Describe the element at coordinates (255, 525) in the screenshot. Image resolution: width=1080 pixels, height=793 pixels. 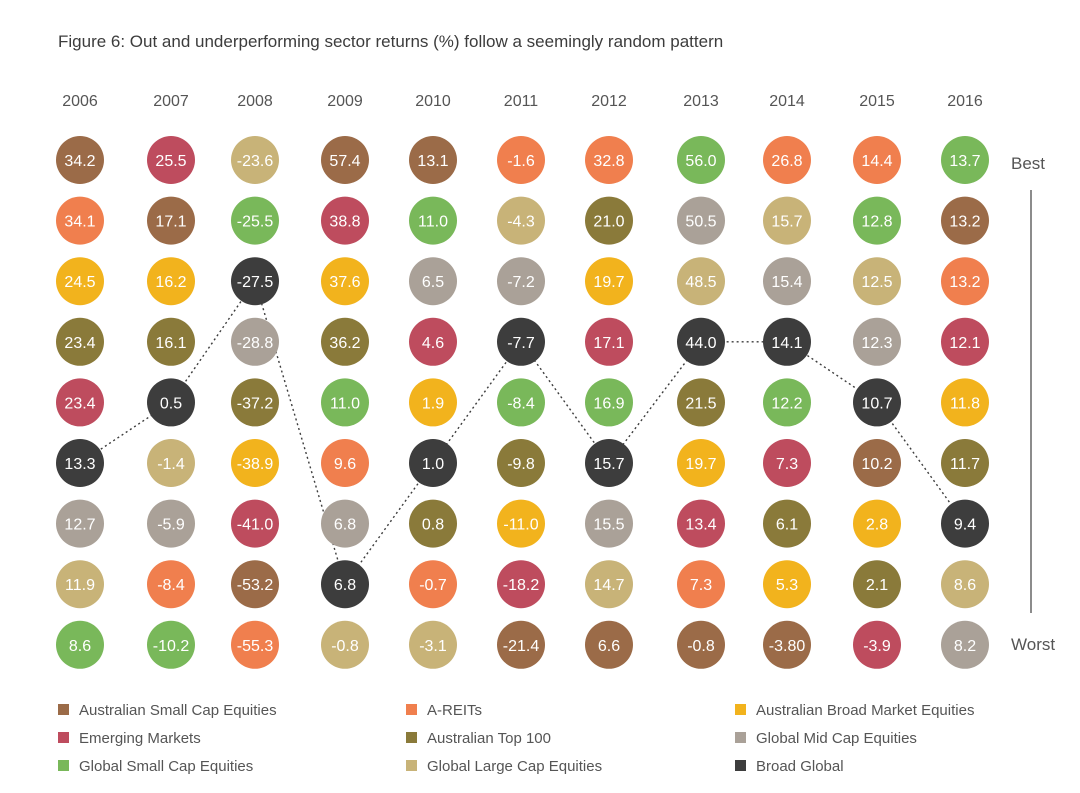
I see `return-value: -41.0` at that location.